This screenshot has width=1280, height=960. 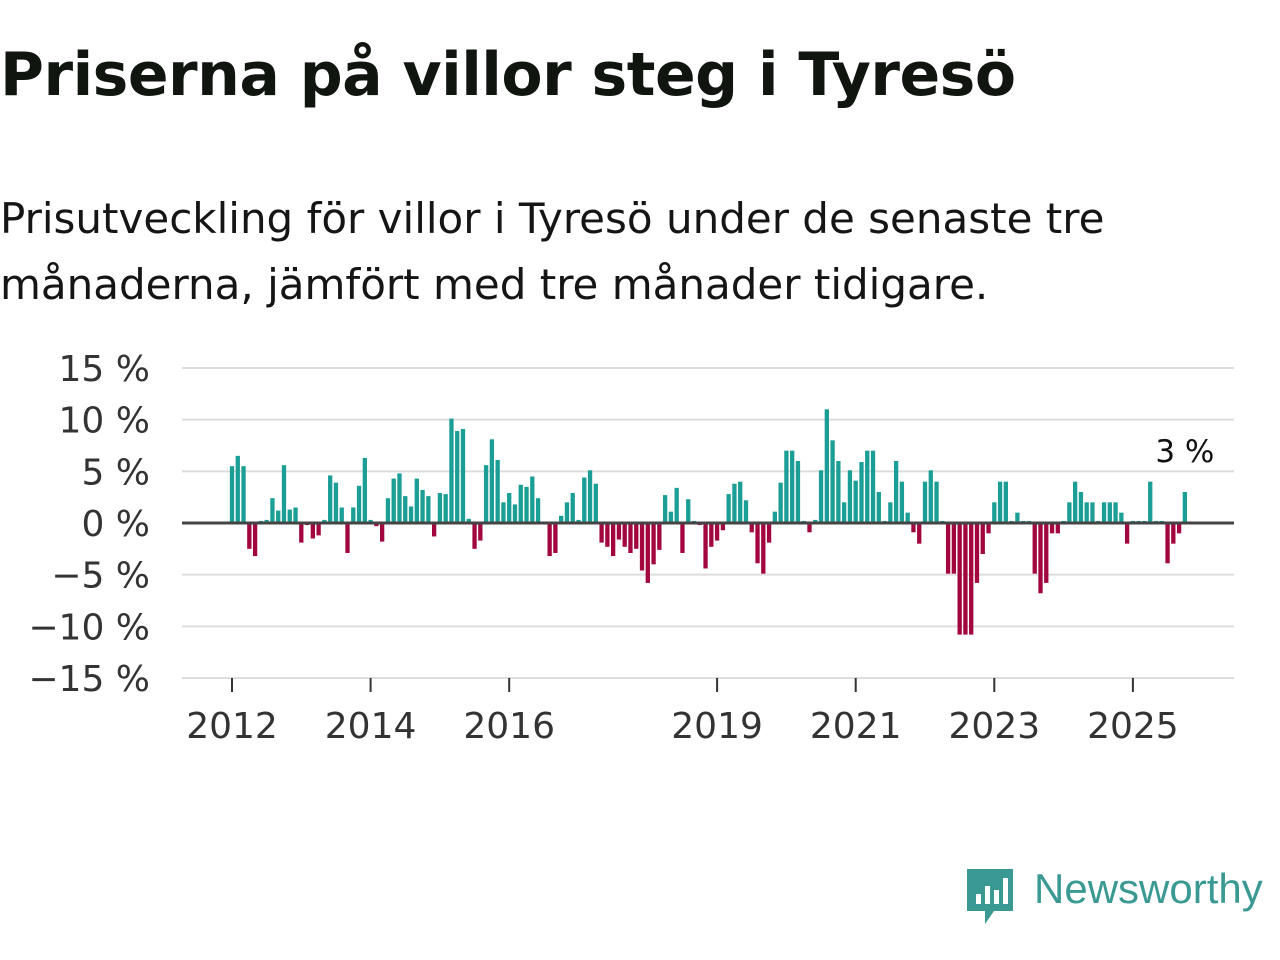 I want to click on y-axis: 15 % 10 % 5 % 0 % −5 % −10 % −15 %, so click(x=89, y=524).